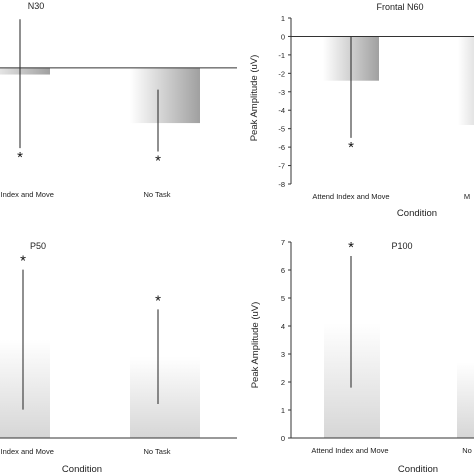 The image size is (474, 474). Describe the element at coordinates (283, 354) in the screenshot. I see `y-tick-label: 3` at that location.